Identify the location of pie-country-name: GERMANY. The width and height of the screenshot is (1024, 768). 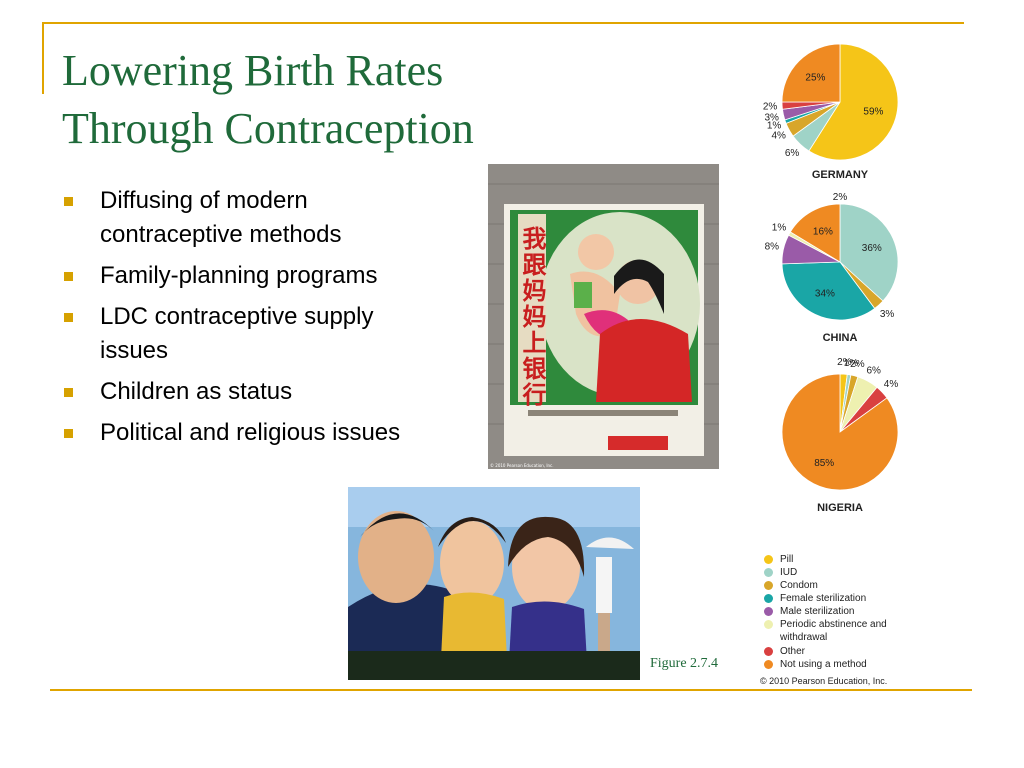
(840, 175).